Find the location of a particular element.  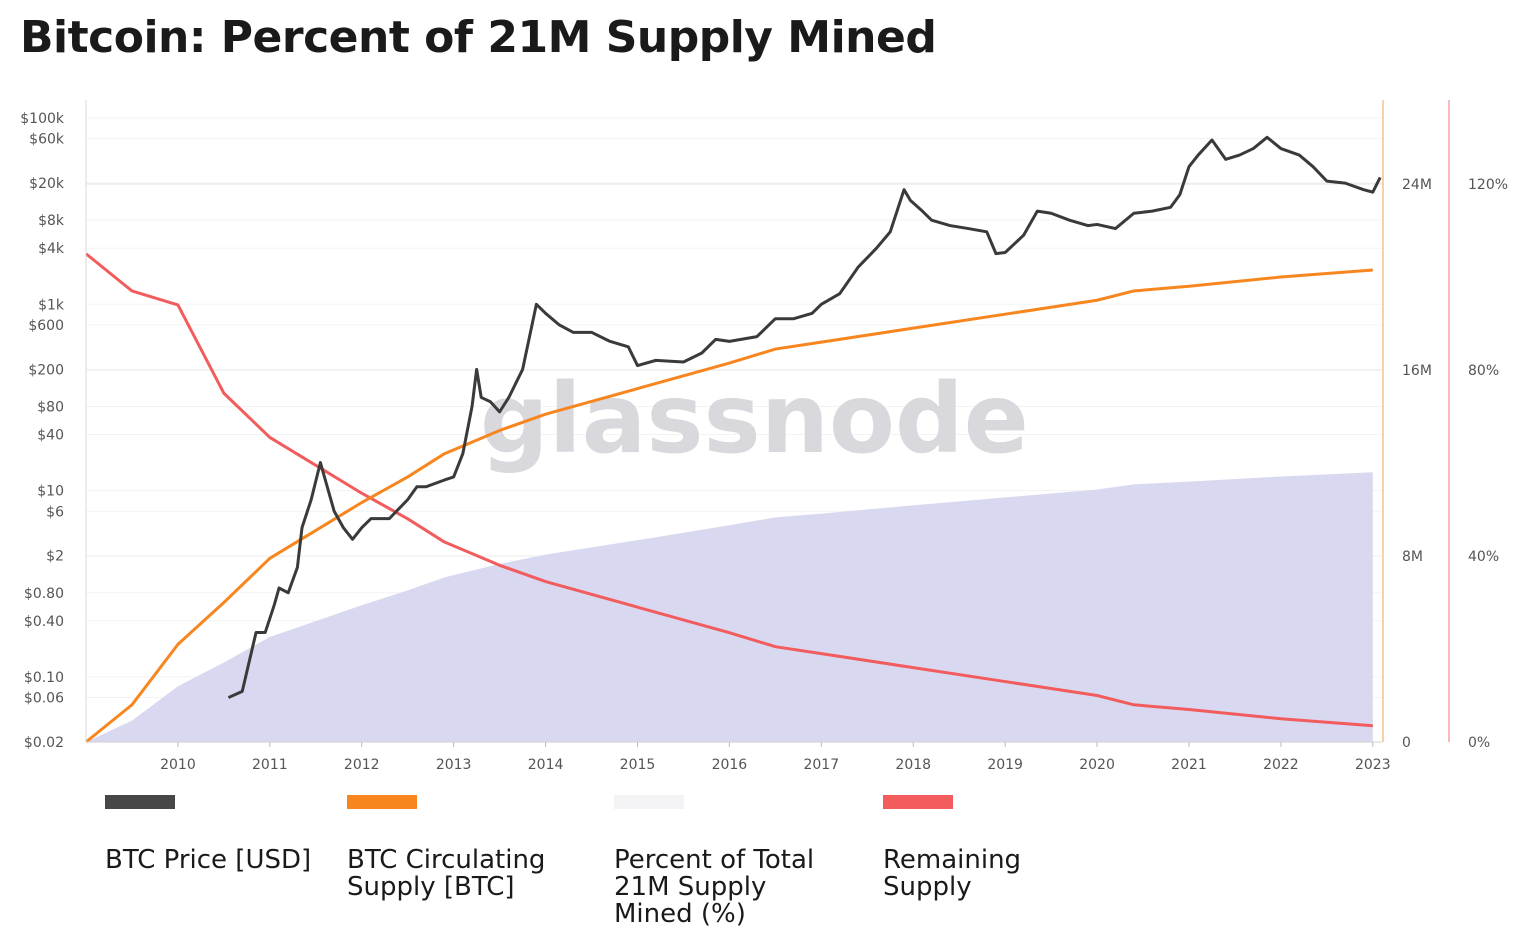

y-mid-tick-label: 0 is located at coordinates (1406, 743).